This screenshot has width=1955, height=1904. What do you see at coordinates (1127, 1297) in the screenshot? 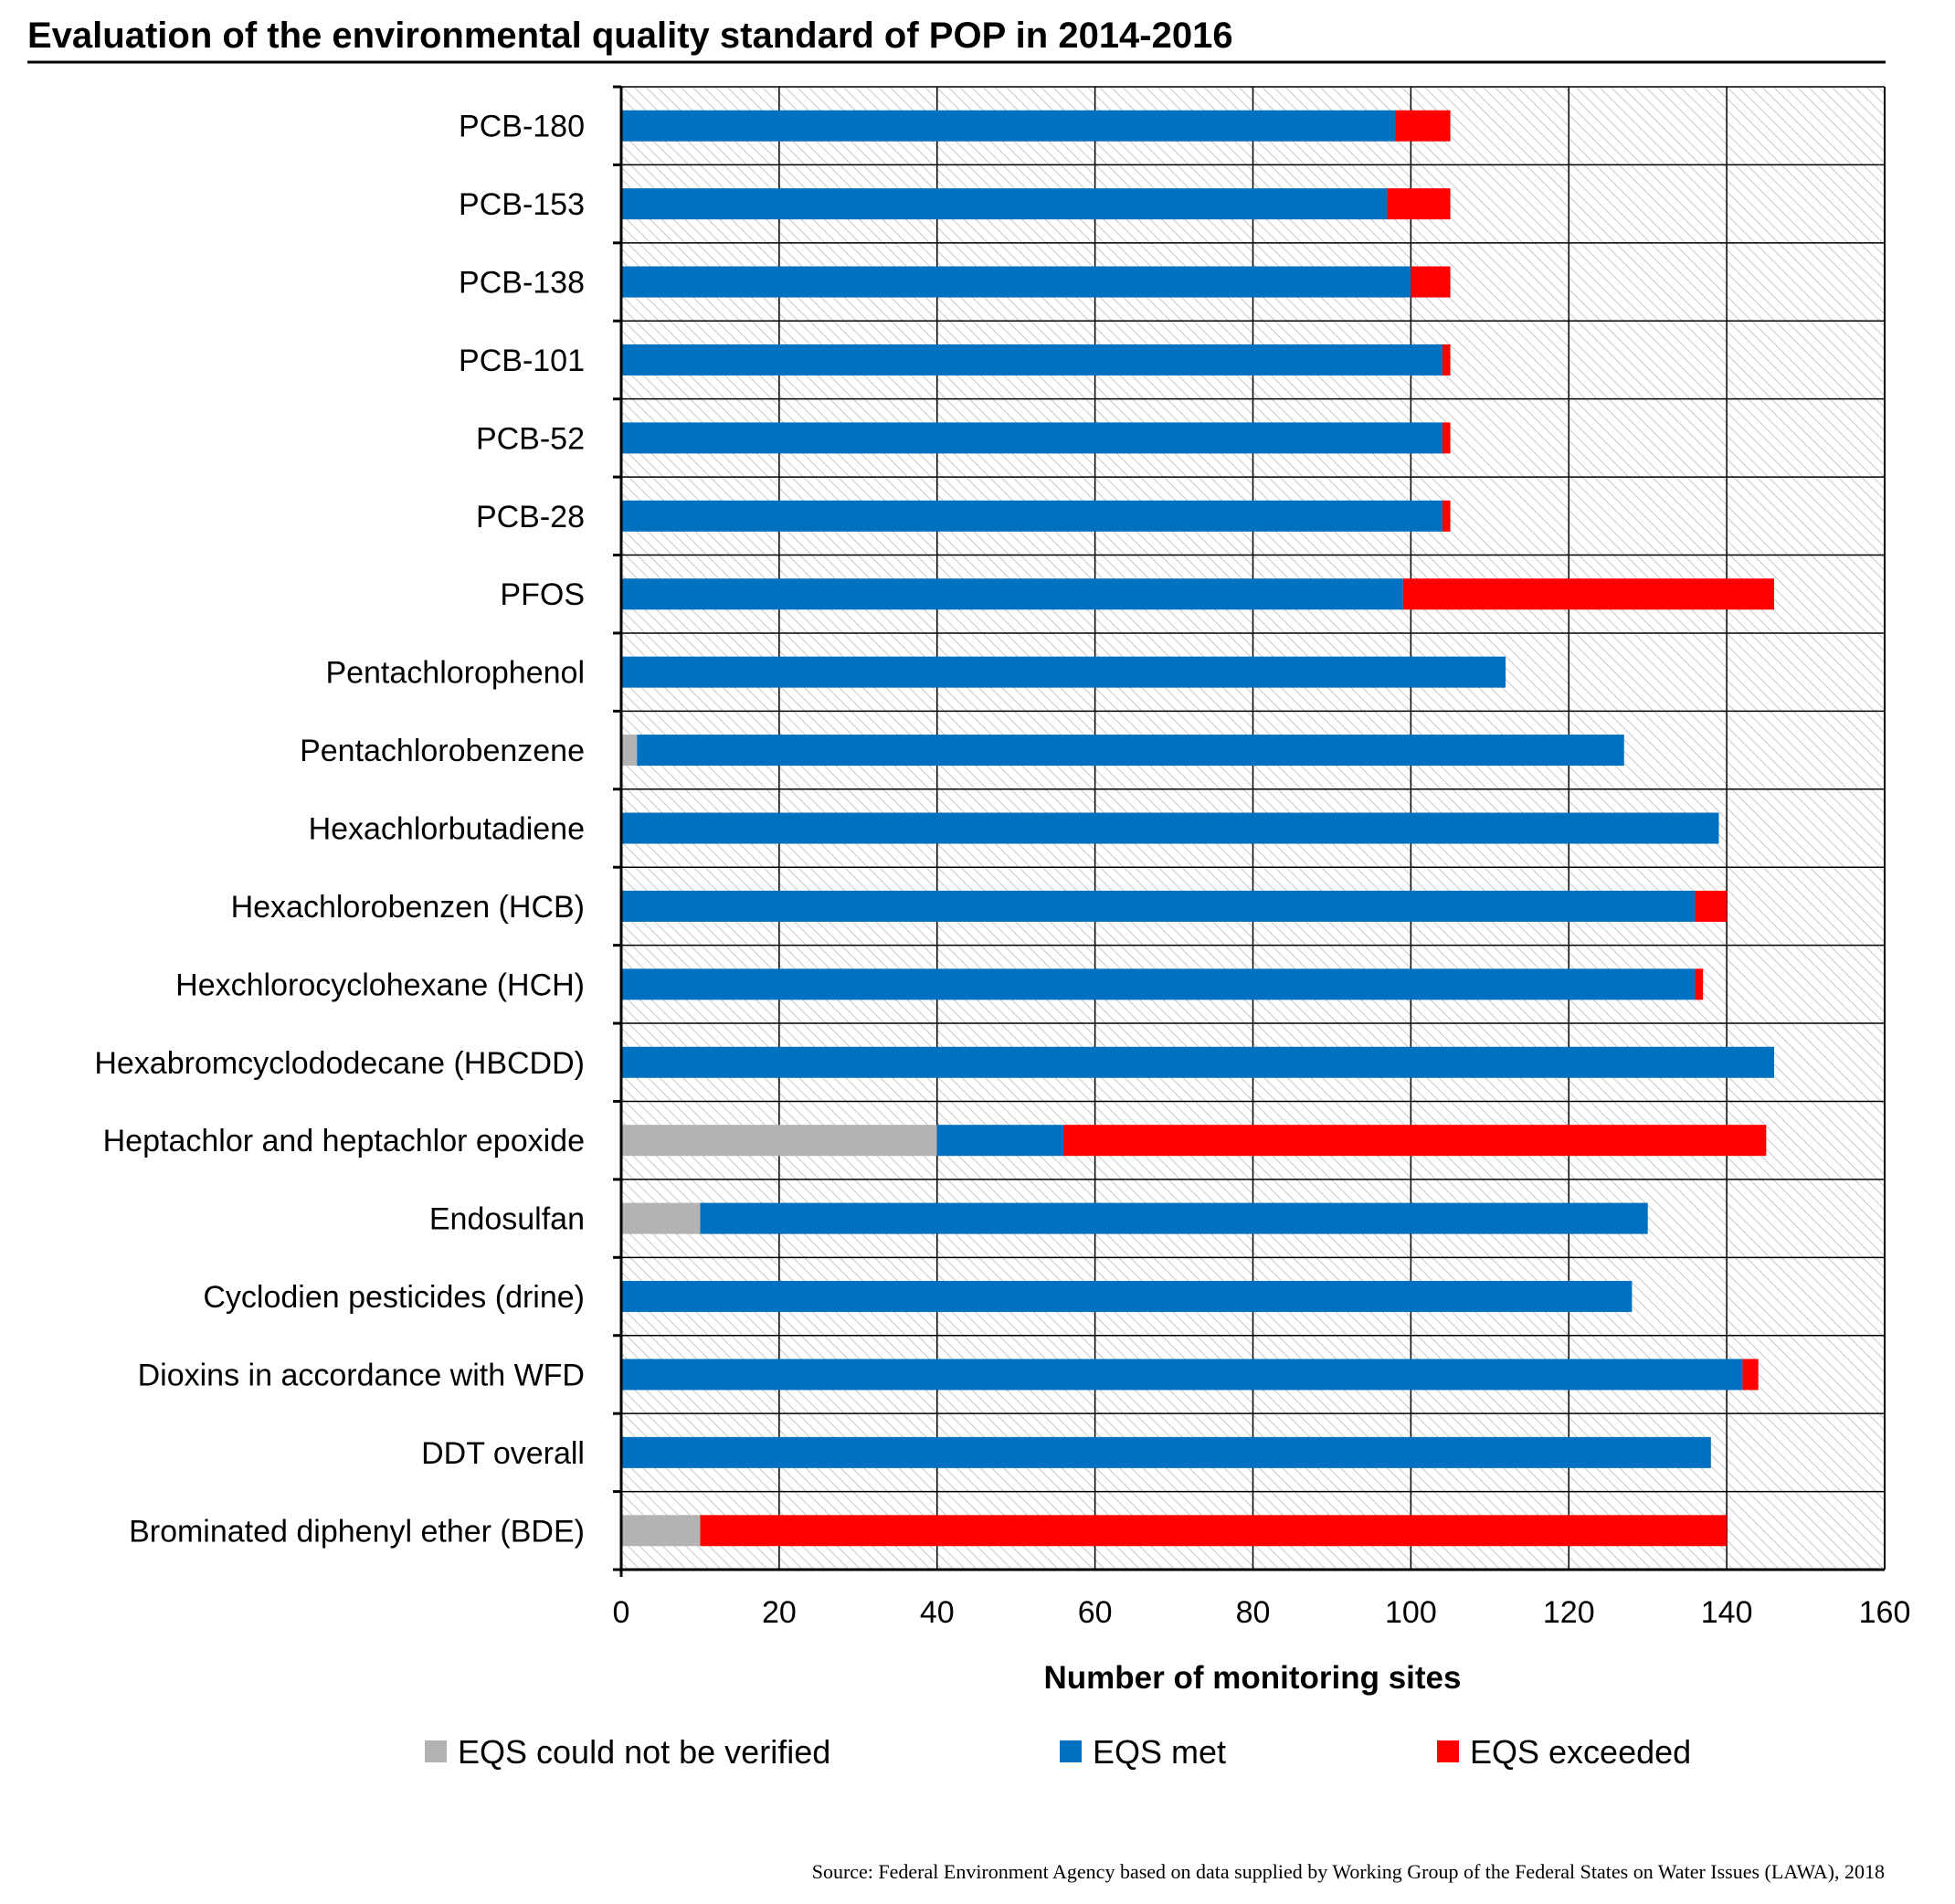
I see `bar-cyclodien-pesticides-drine-eqs-met` at bounding box center [1127, 1297].